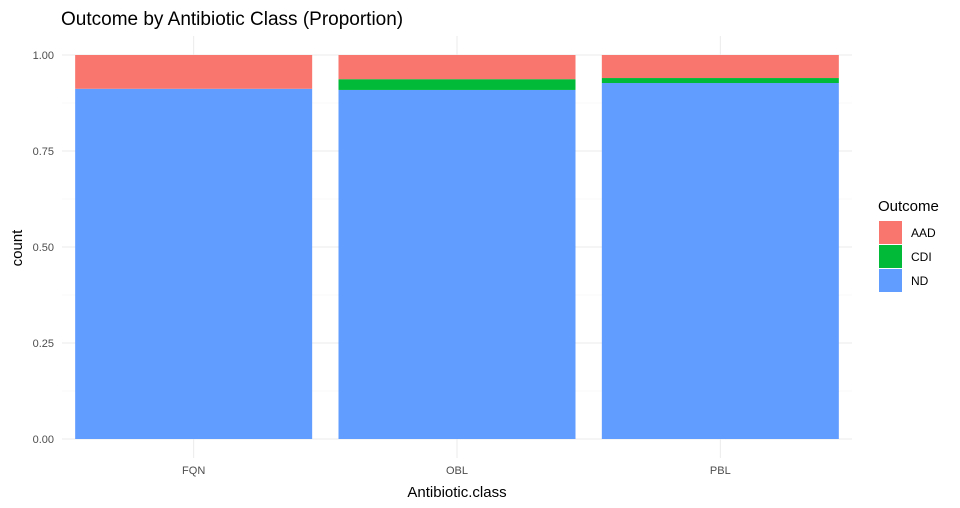 This screenshot has height=508, width=960. Describe the element at coordinates (720, 67) in the screenshot. I see `bar-pbl-aad` at that location.